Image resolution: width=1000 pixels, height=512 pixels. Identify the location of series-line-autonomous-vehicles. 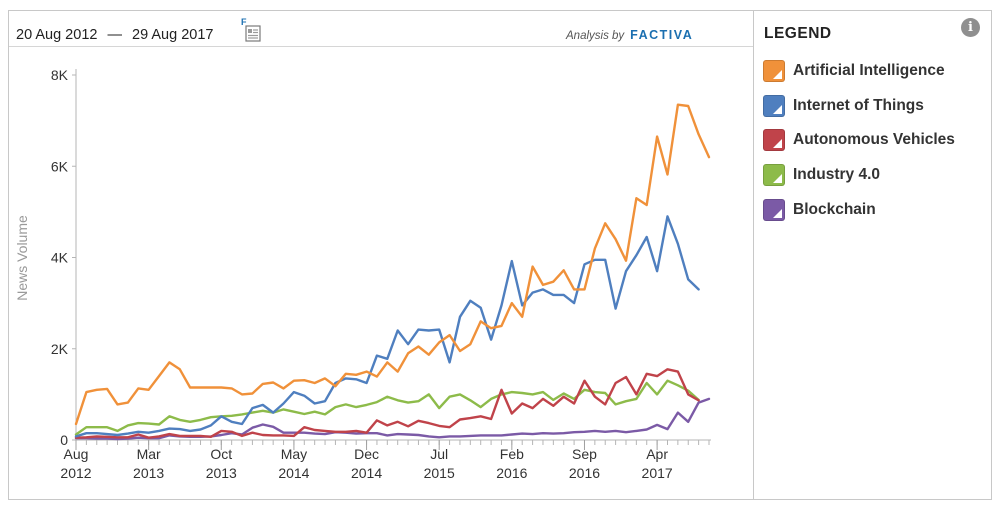
(387, 403).